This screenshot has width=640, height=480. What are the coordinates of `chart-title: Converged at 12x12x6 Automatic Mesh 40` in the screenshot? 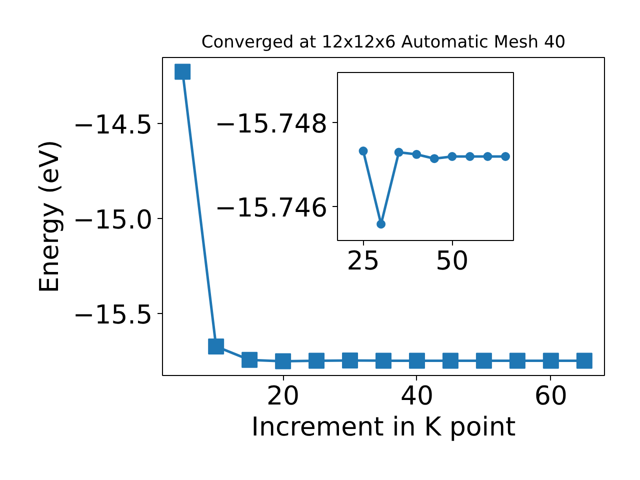 It's located at (383, 42).